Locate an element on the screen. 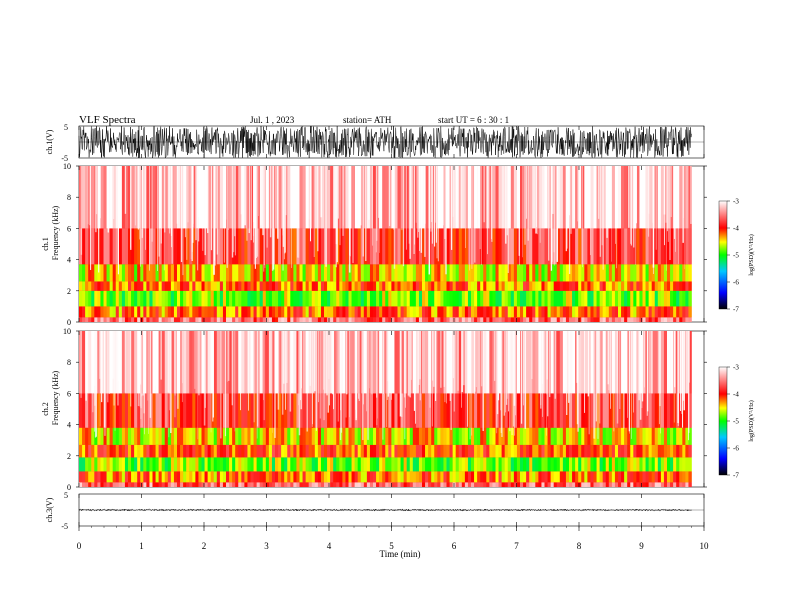 The image size is (792, 612). ch3-ytick-bottom: -5 is located at coordinates (64, 526).